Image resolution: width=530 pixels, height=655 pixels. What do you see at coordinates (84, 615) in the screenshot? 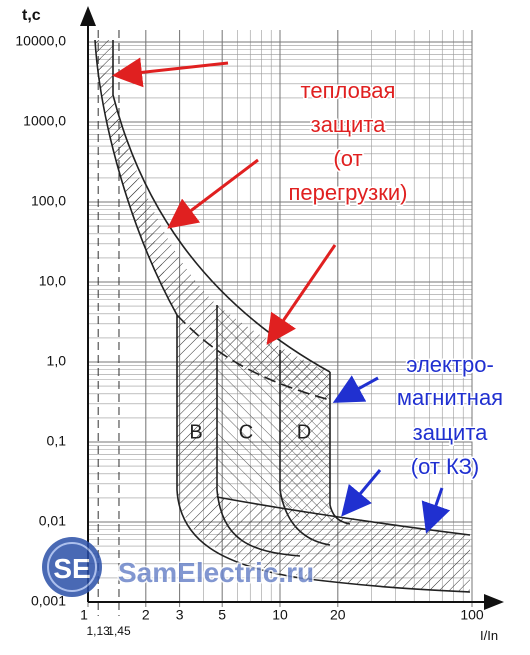
I see `x-tick-label: 1` at bounding box center [84, 615].